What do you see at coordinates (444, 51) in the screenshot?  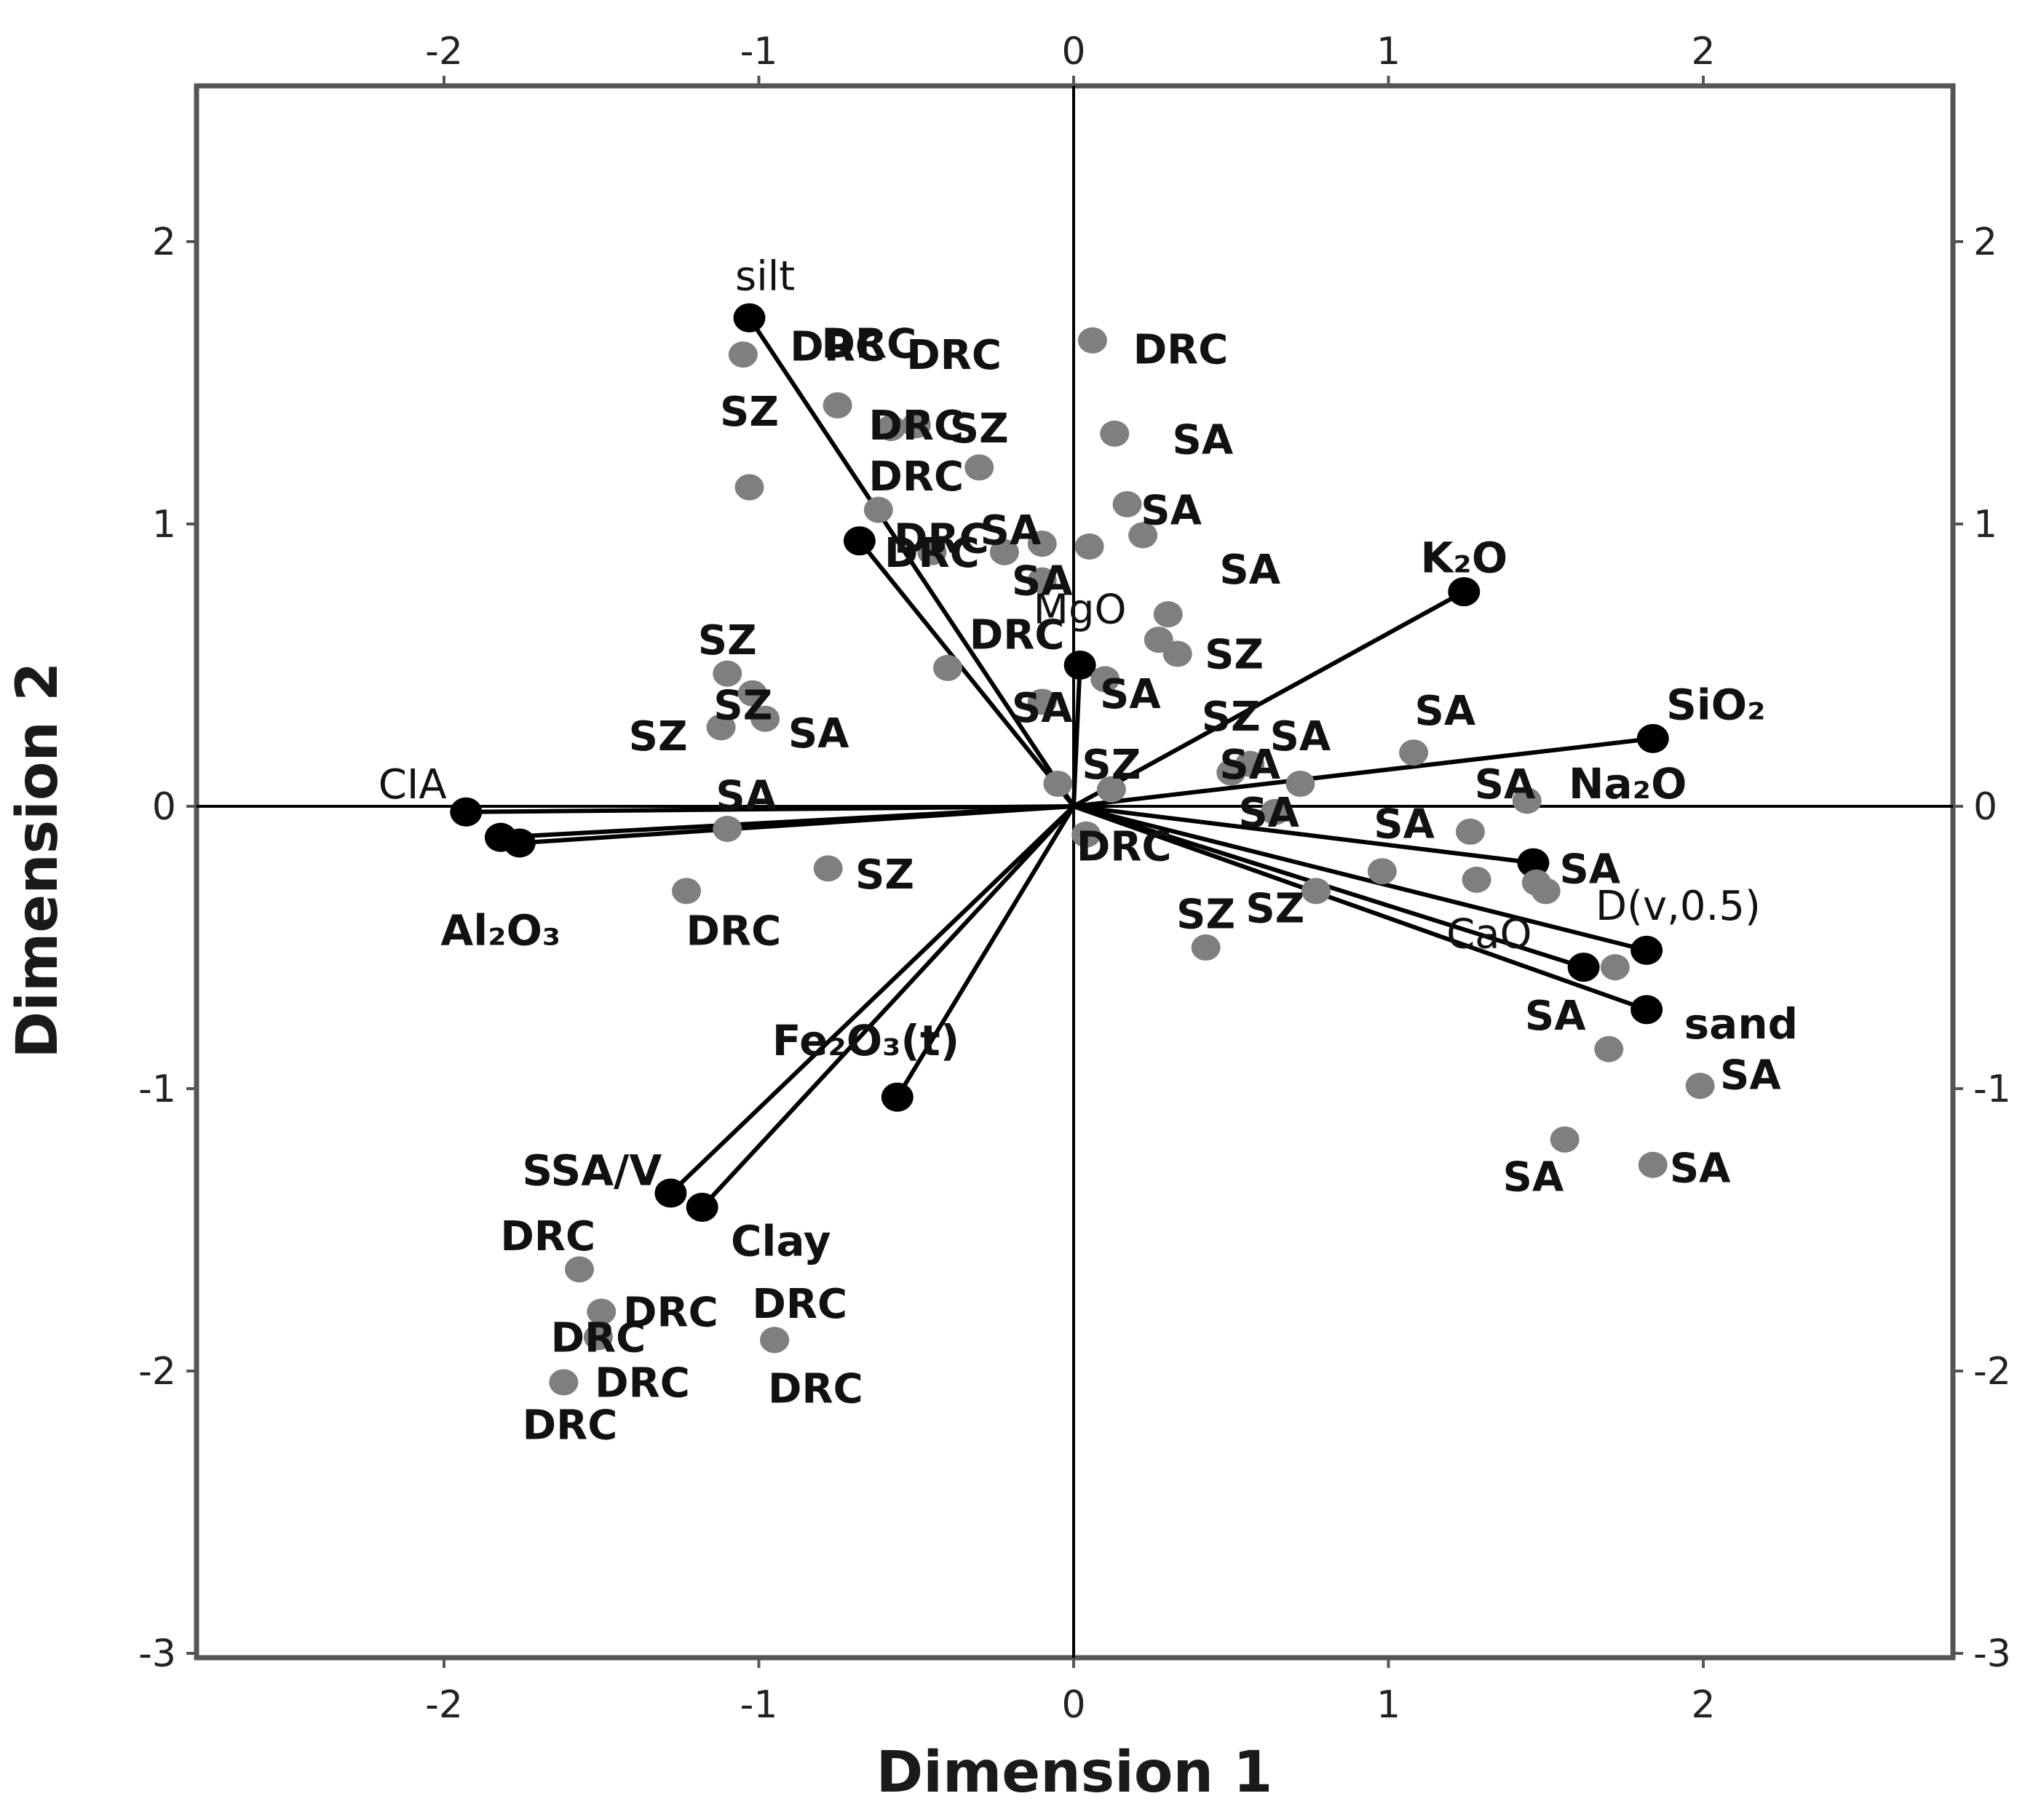 I see `x-tick-label-top: -2` at bounding box center [444, 51].